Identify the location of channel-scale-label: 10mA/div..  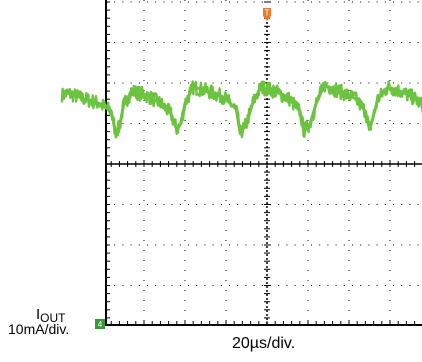
(39, 329).